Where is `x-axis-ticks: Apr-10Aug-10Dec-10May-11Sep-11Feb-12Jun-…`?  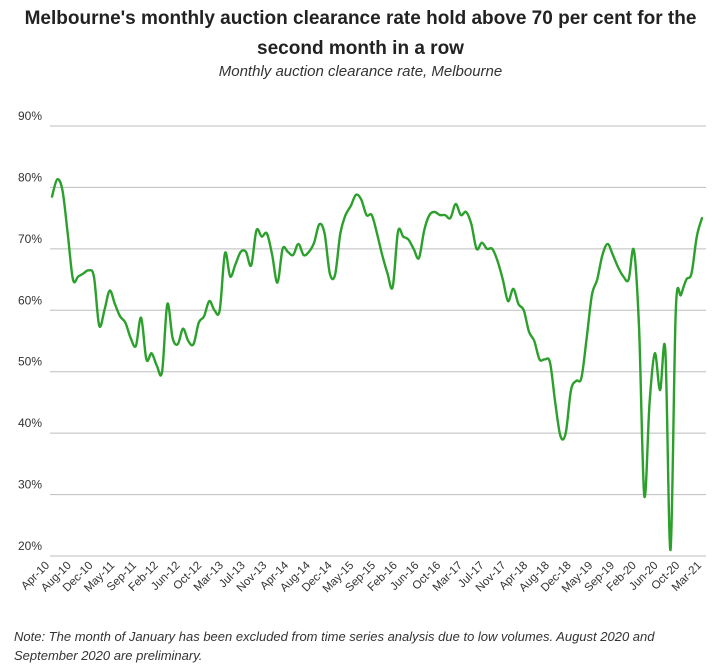
x-axis-ticks: Apr-10Aug-10Dec-10May-11Sep-11Feb-12Jun-… is located at coordinates (361, 577).